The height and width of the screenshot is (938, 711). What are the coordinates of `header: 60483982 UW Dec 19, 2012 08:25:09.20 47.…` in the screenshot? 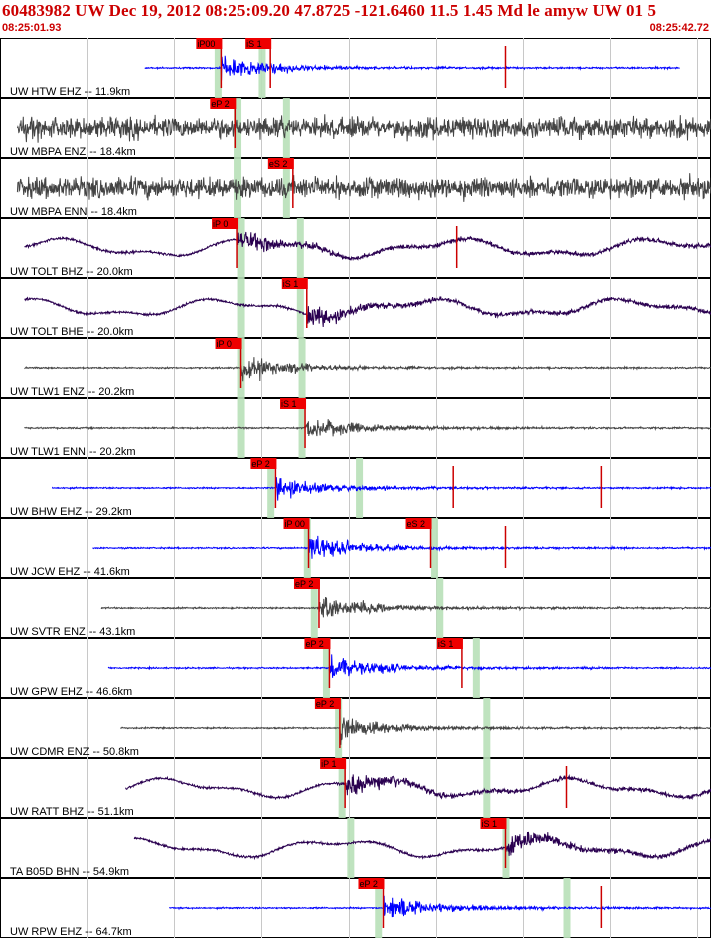 It's located at (355, 19).